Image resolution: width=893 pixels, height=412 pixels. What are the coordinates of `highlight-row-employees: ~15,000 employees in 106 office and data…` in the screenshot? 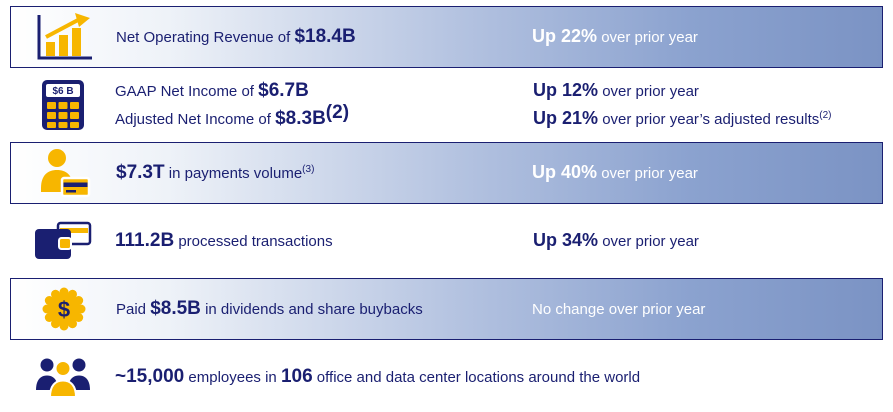 It's located at (446, 377).